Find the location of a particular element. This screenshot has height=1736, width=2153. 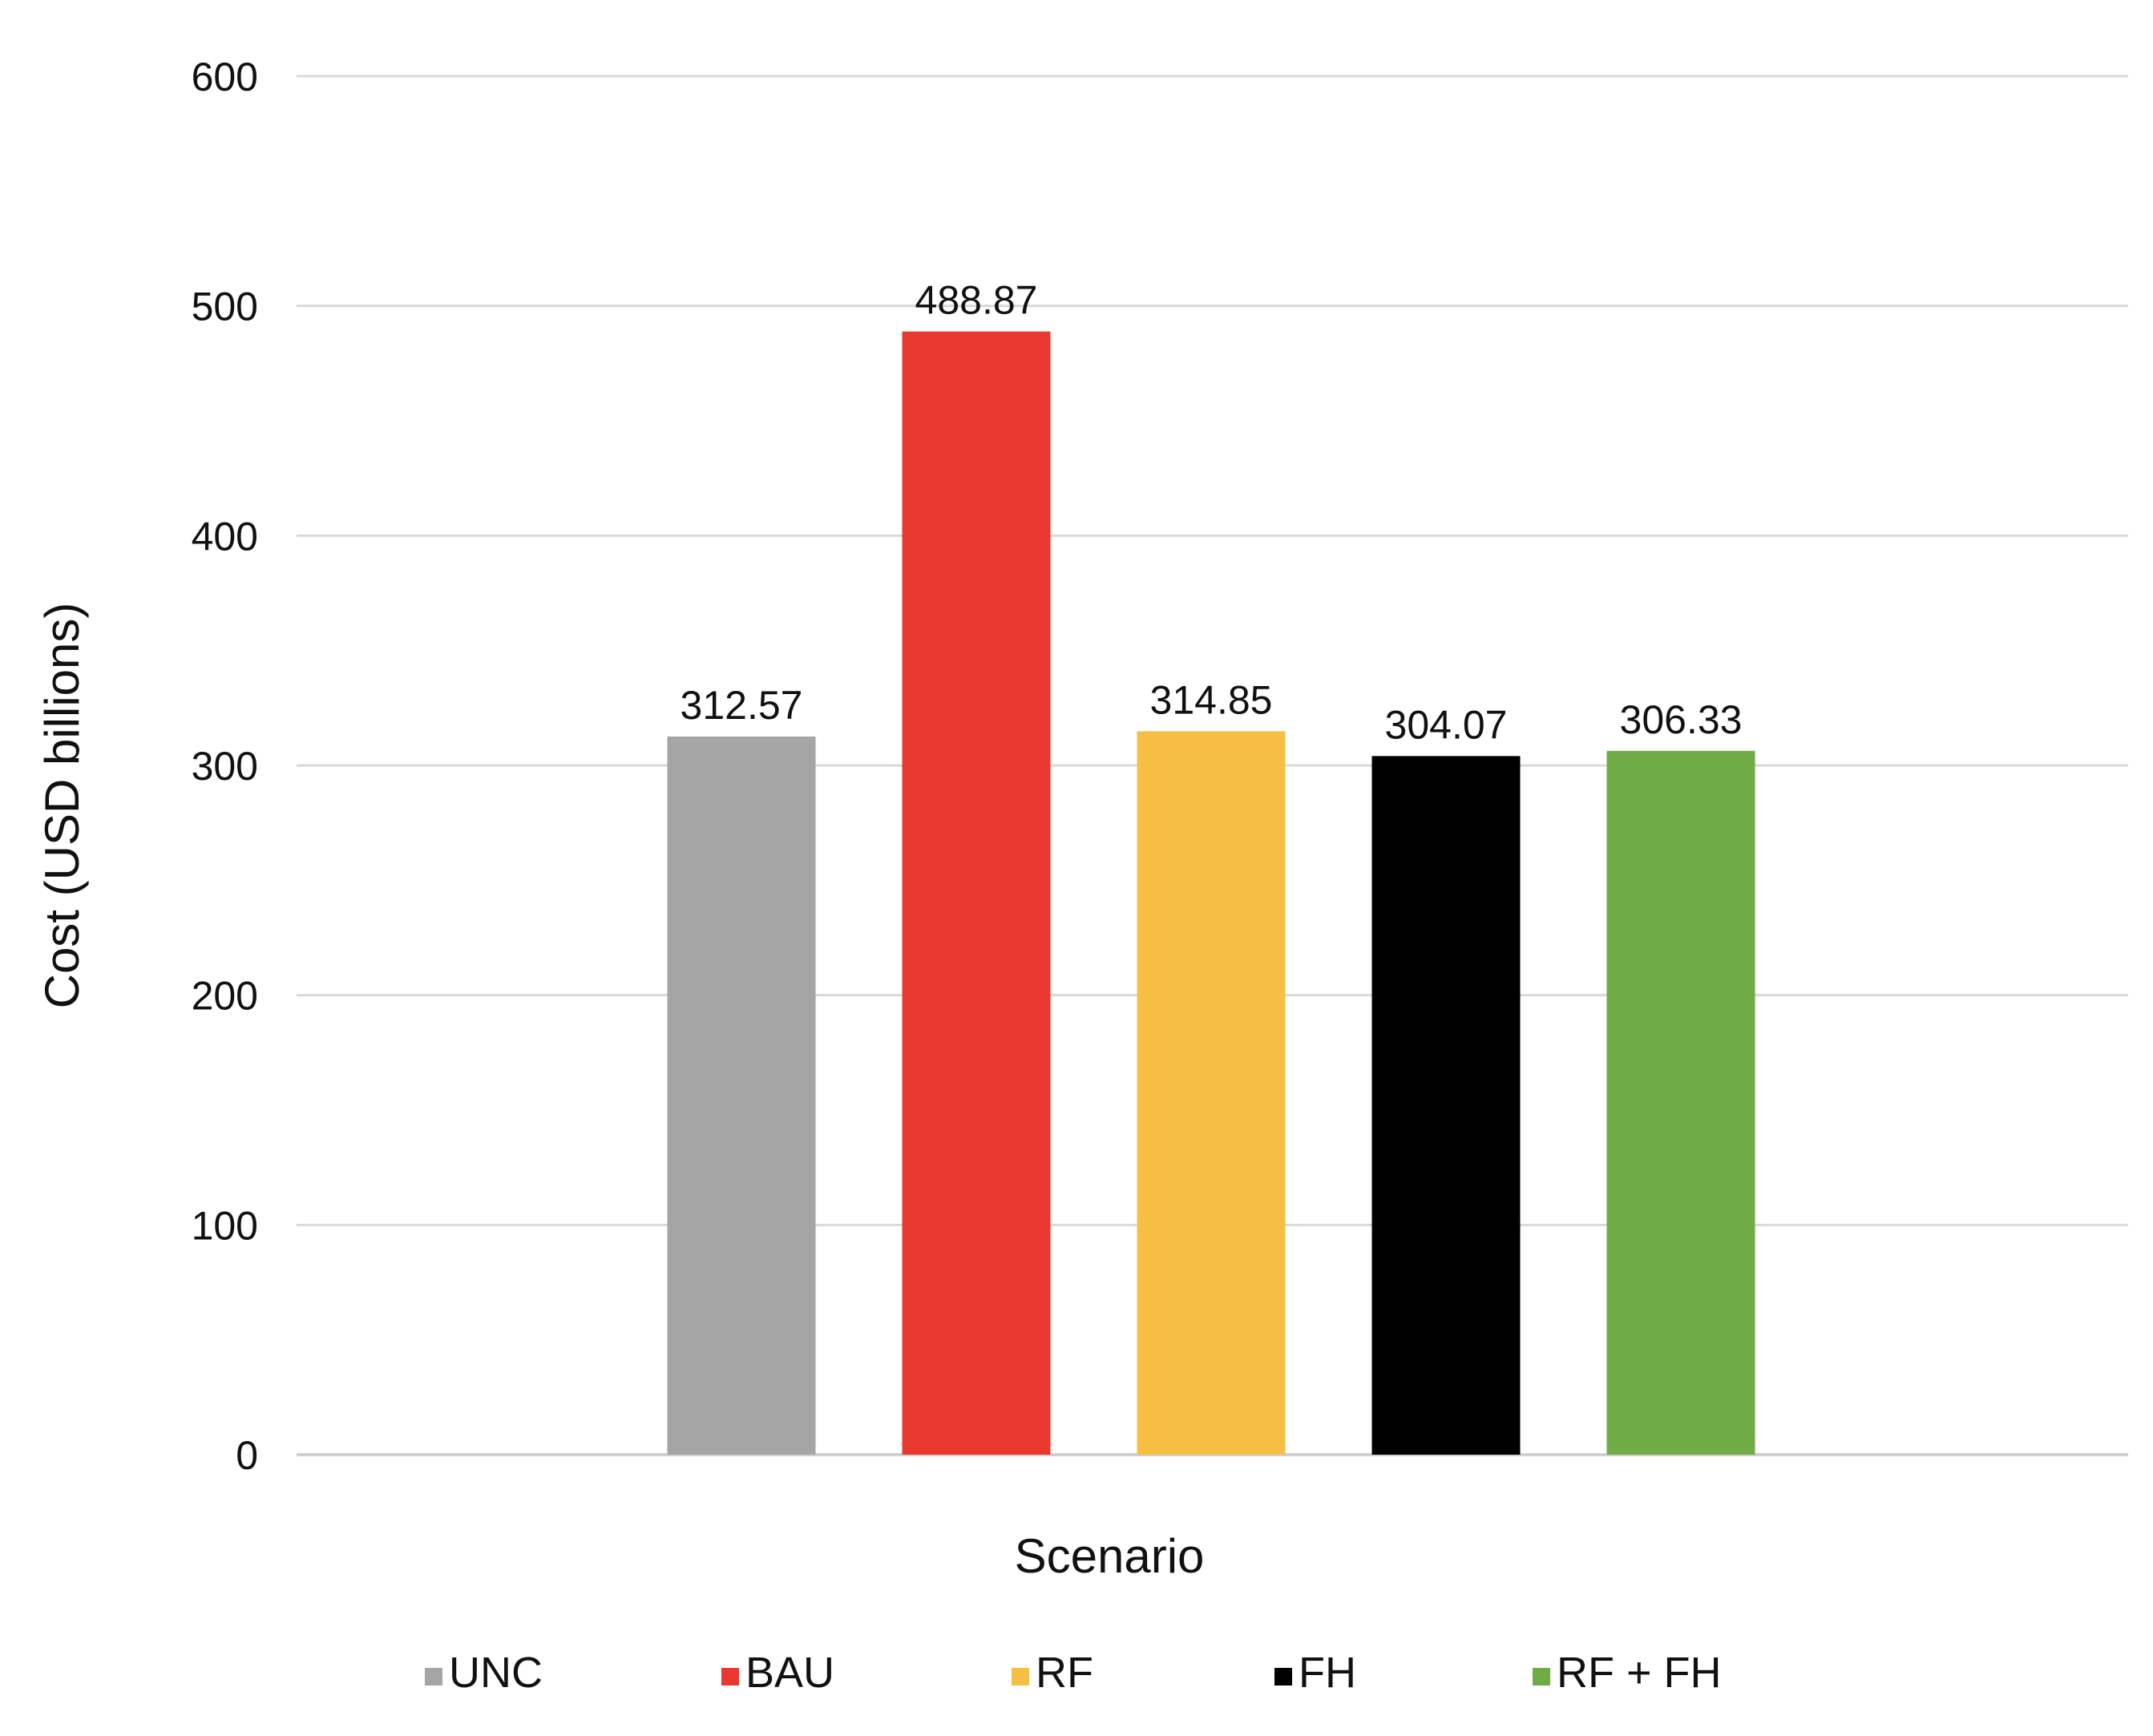

bar-rf is located at coordinates (1211, 1093).